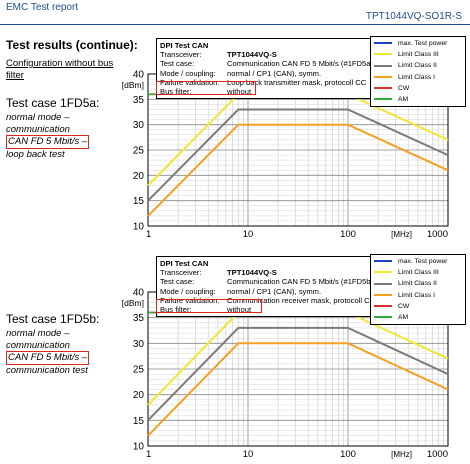  What do you see at coordinates (300, 282) in the screenshot?
I see `info-value: Communication CAN FD 5 Mbit/s (#1FD5b)` at bounding box center [300, 282].